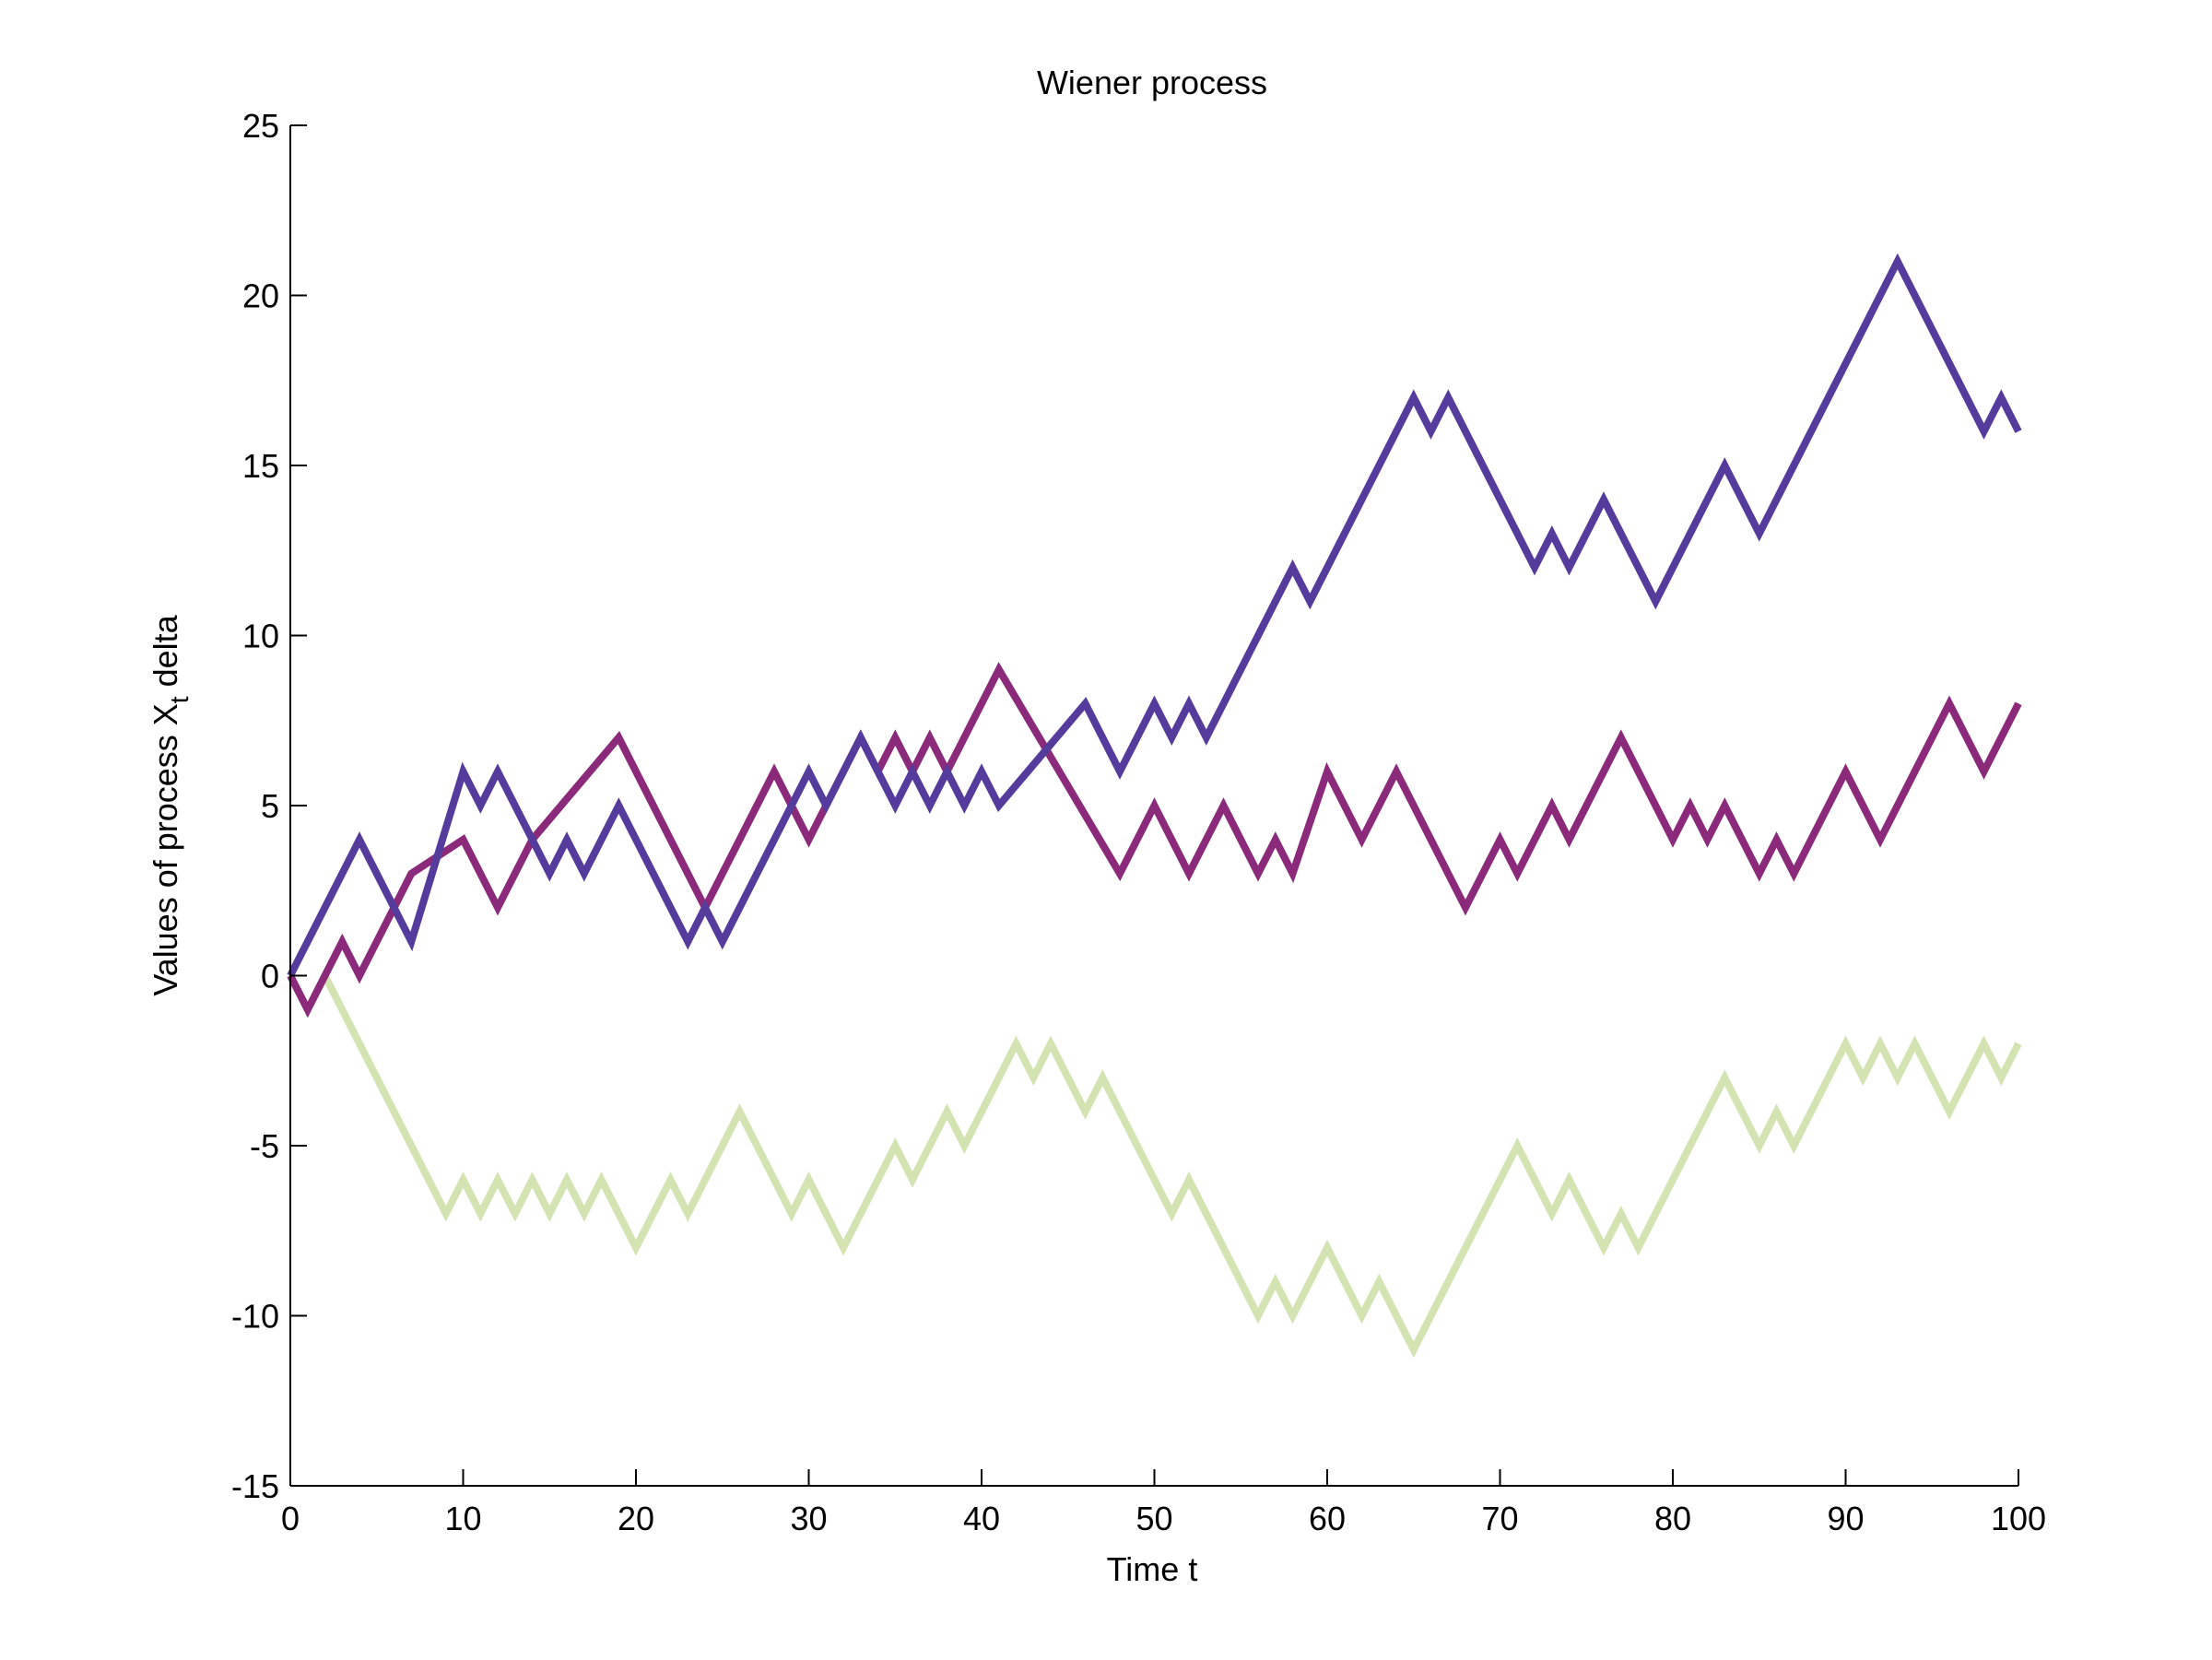 The height and width of the screenshot is (1660, 2212). Describe the element at coordinates (1672, 1518) in the screenshot. I see `x-tick-label: 80` at that location.